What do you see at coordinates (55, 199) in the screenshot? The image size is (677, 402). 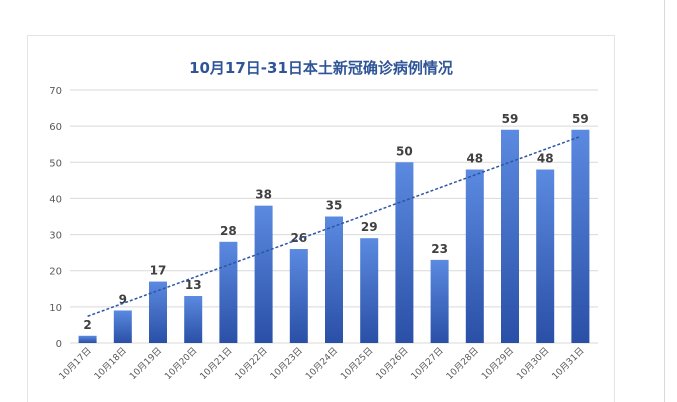 I see `y-tick-label: 40` at bounding box center [55, 199].